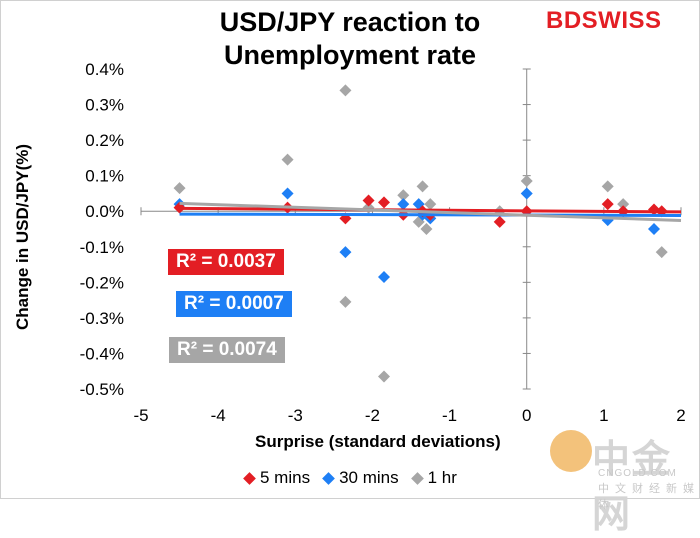  I want to click on y-axis-label: Change in USD/JPY(%), so click(23, 237).